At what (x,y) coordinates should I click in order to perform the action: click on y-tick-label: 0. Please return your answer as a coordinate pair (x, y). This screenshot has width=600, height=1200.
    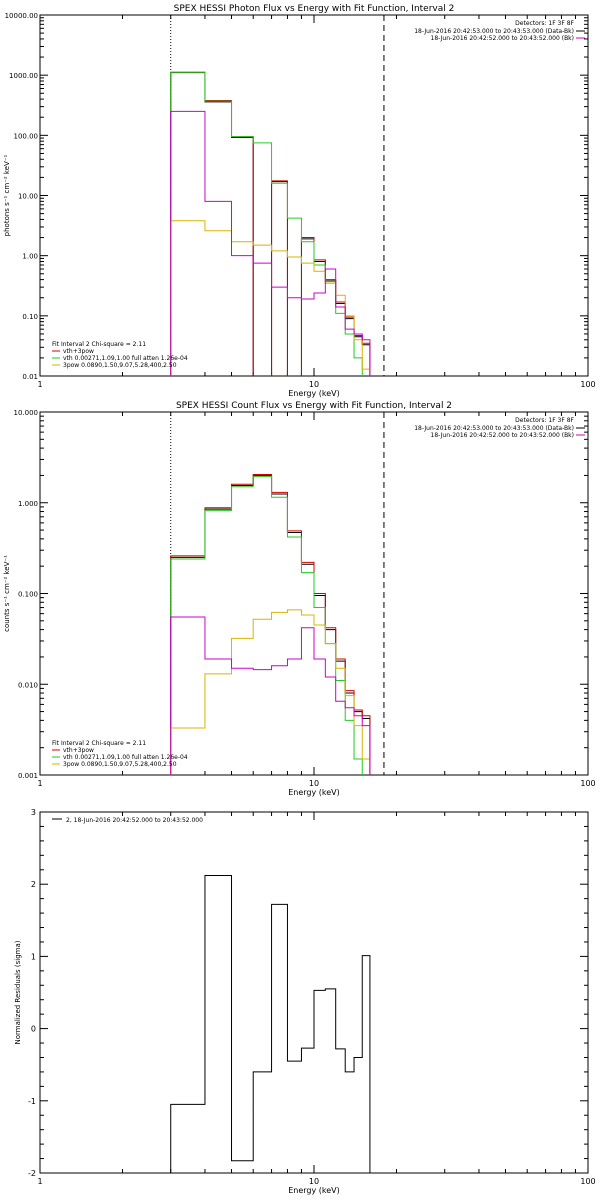
    Looking at the image, I should click on (33, 1029).